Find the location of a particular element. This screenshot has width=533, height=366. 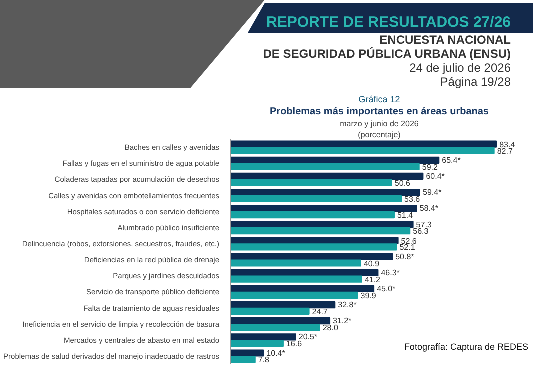

data-label: 20.5* is located at coordinates (308, 337).